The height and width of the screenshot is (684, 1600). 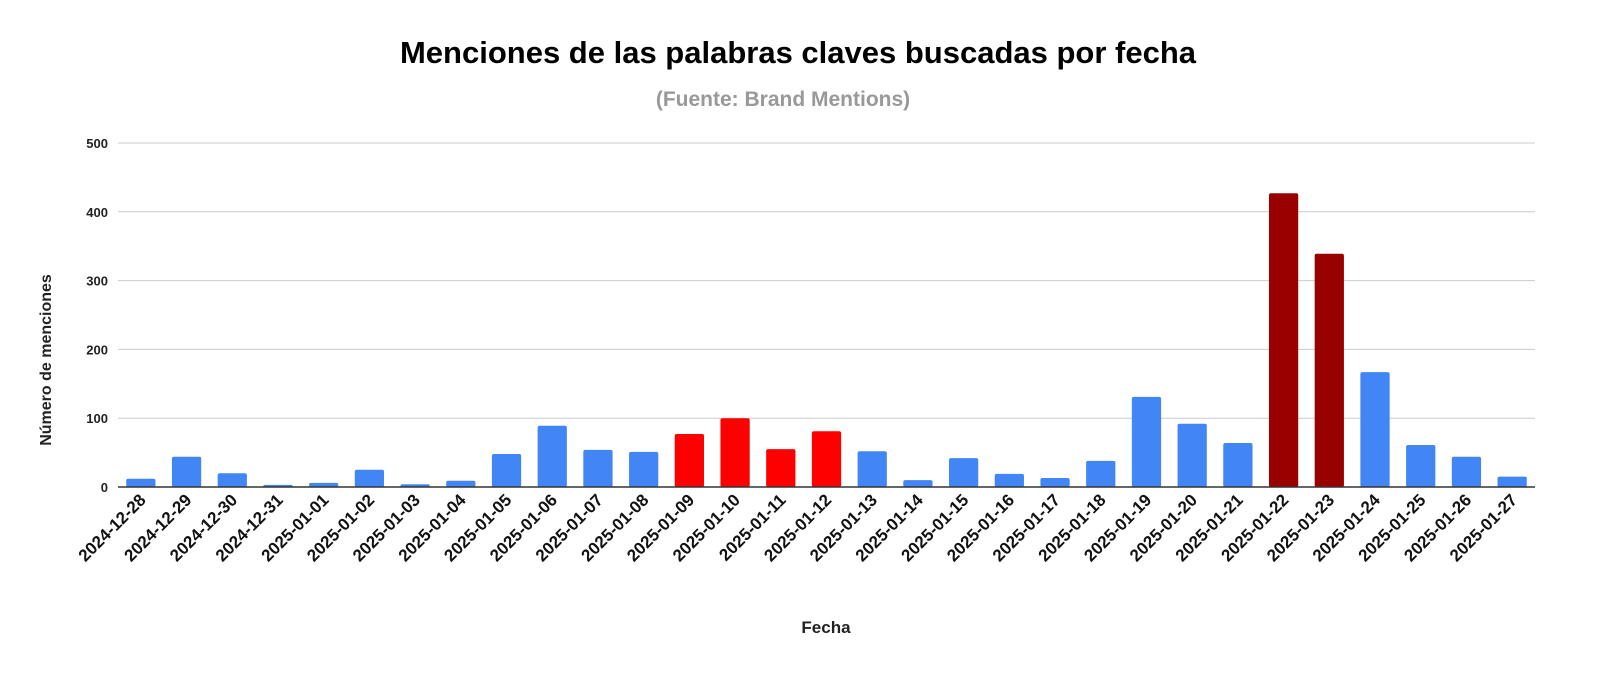 I want to click on y-tick-label: 0, so click(x=104, y=487).